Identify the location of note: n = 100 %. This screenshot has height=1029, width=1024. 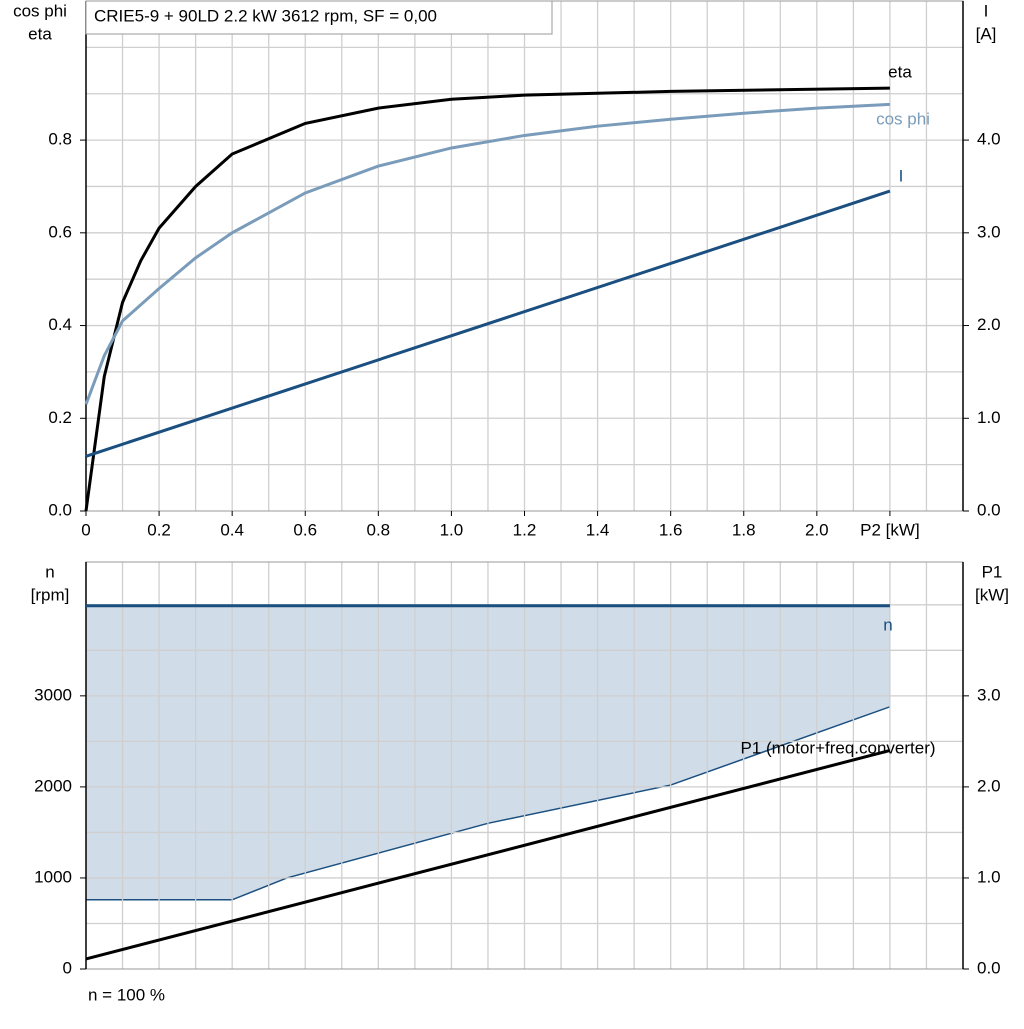
(126, 994).